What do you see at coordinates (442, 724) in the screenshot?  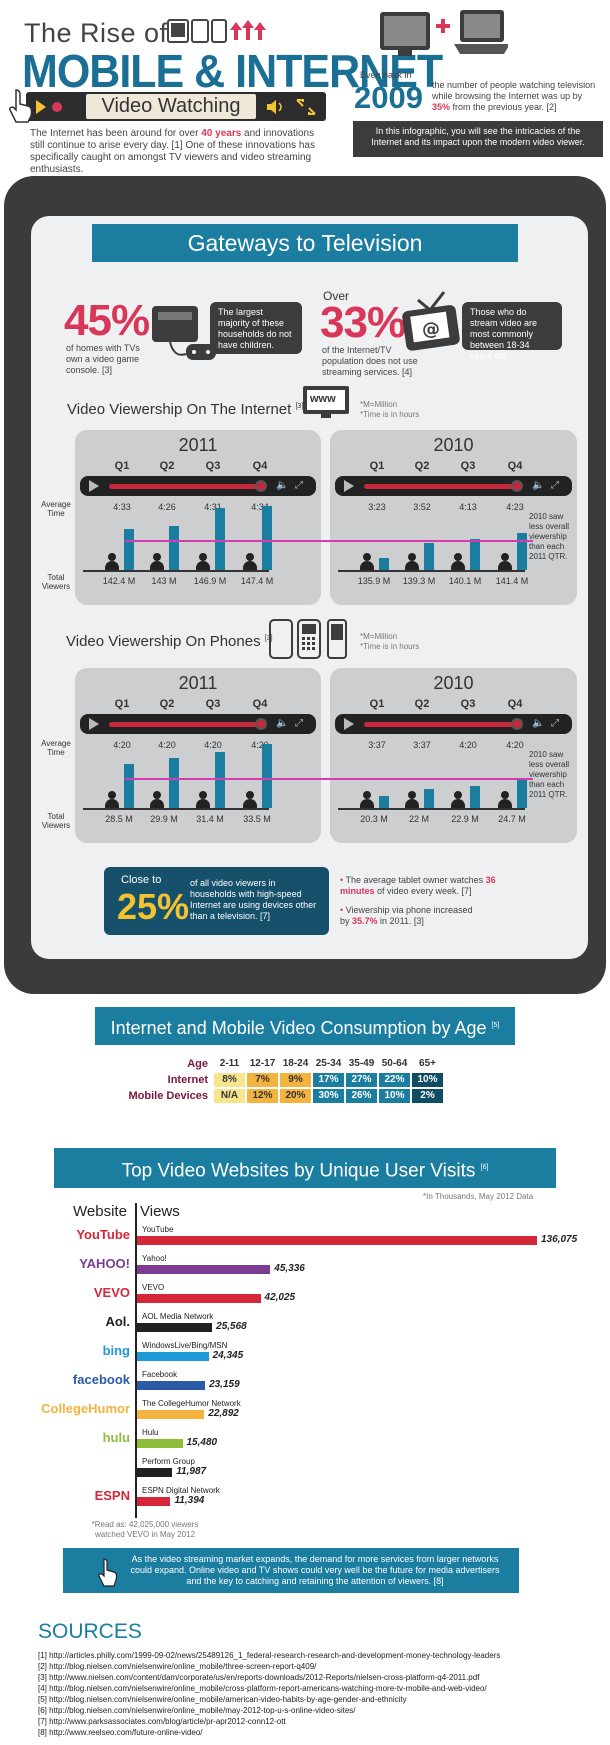 I see `phones-progress-track` at bounding box center [442, 724].